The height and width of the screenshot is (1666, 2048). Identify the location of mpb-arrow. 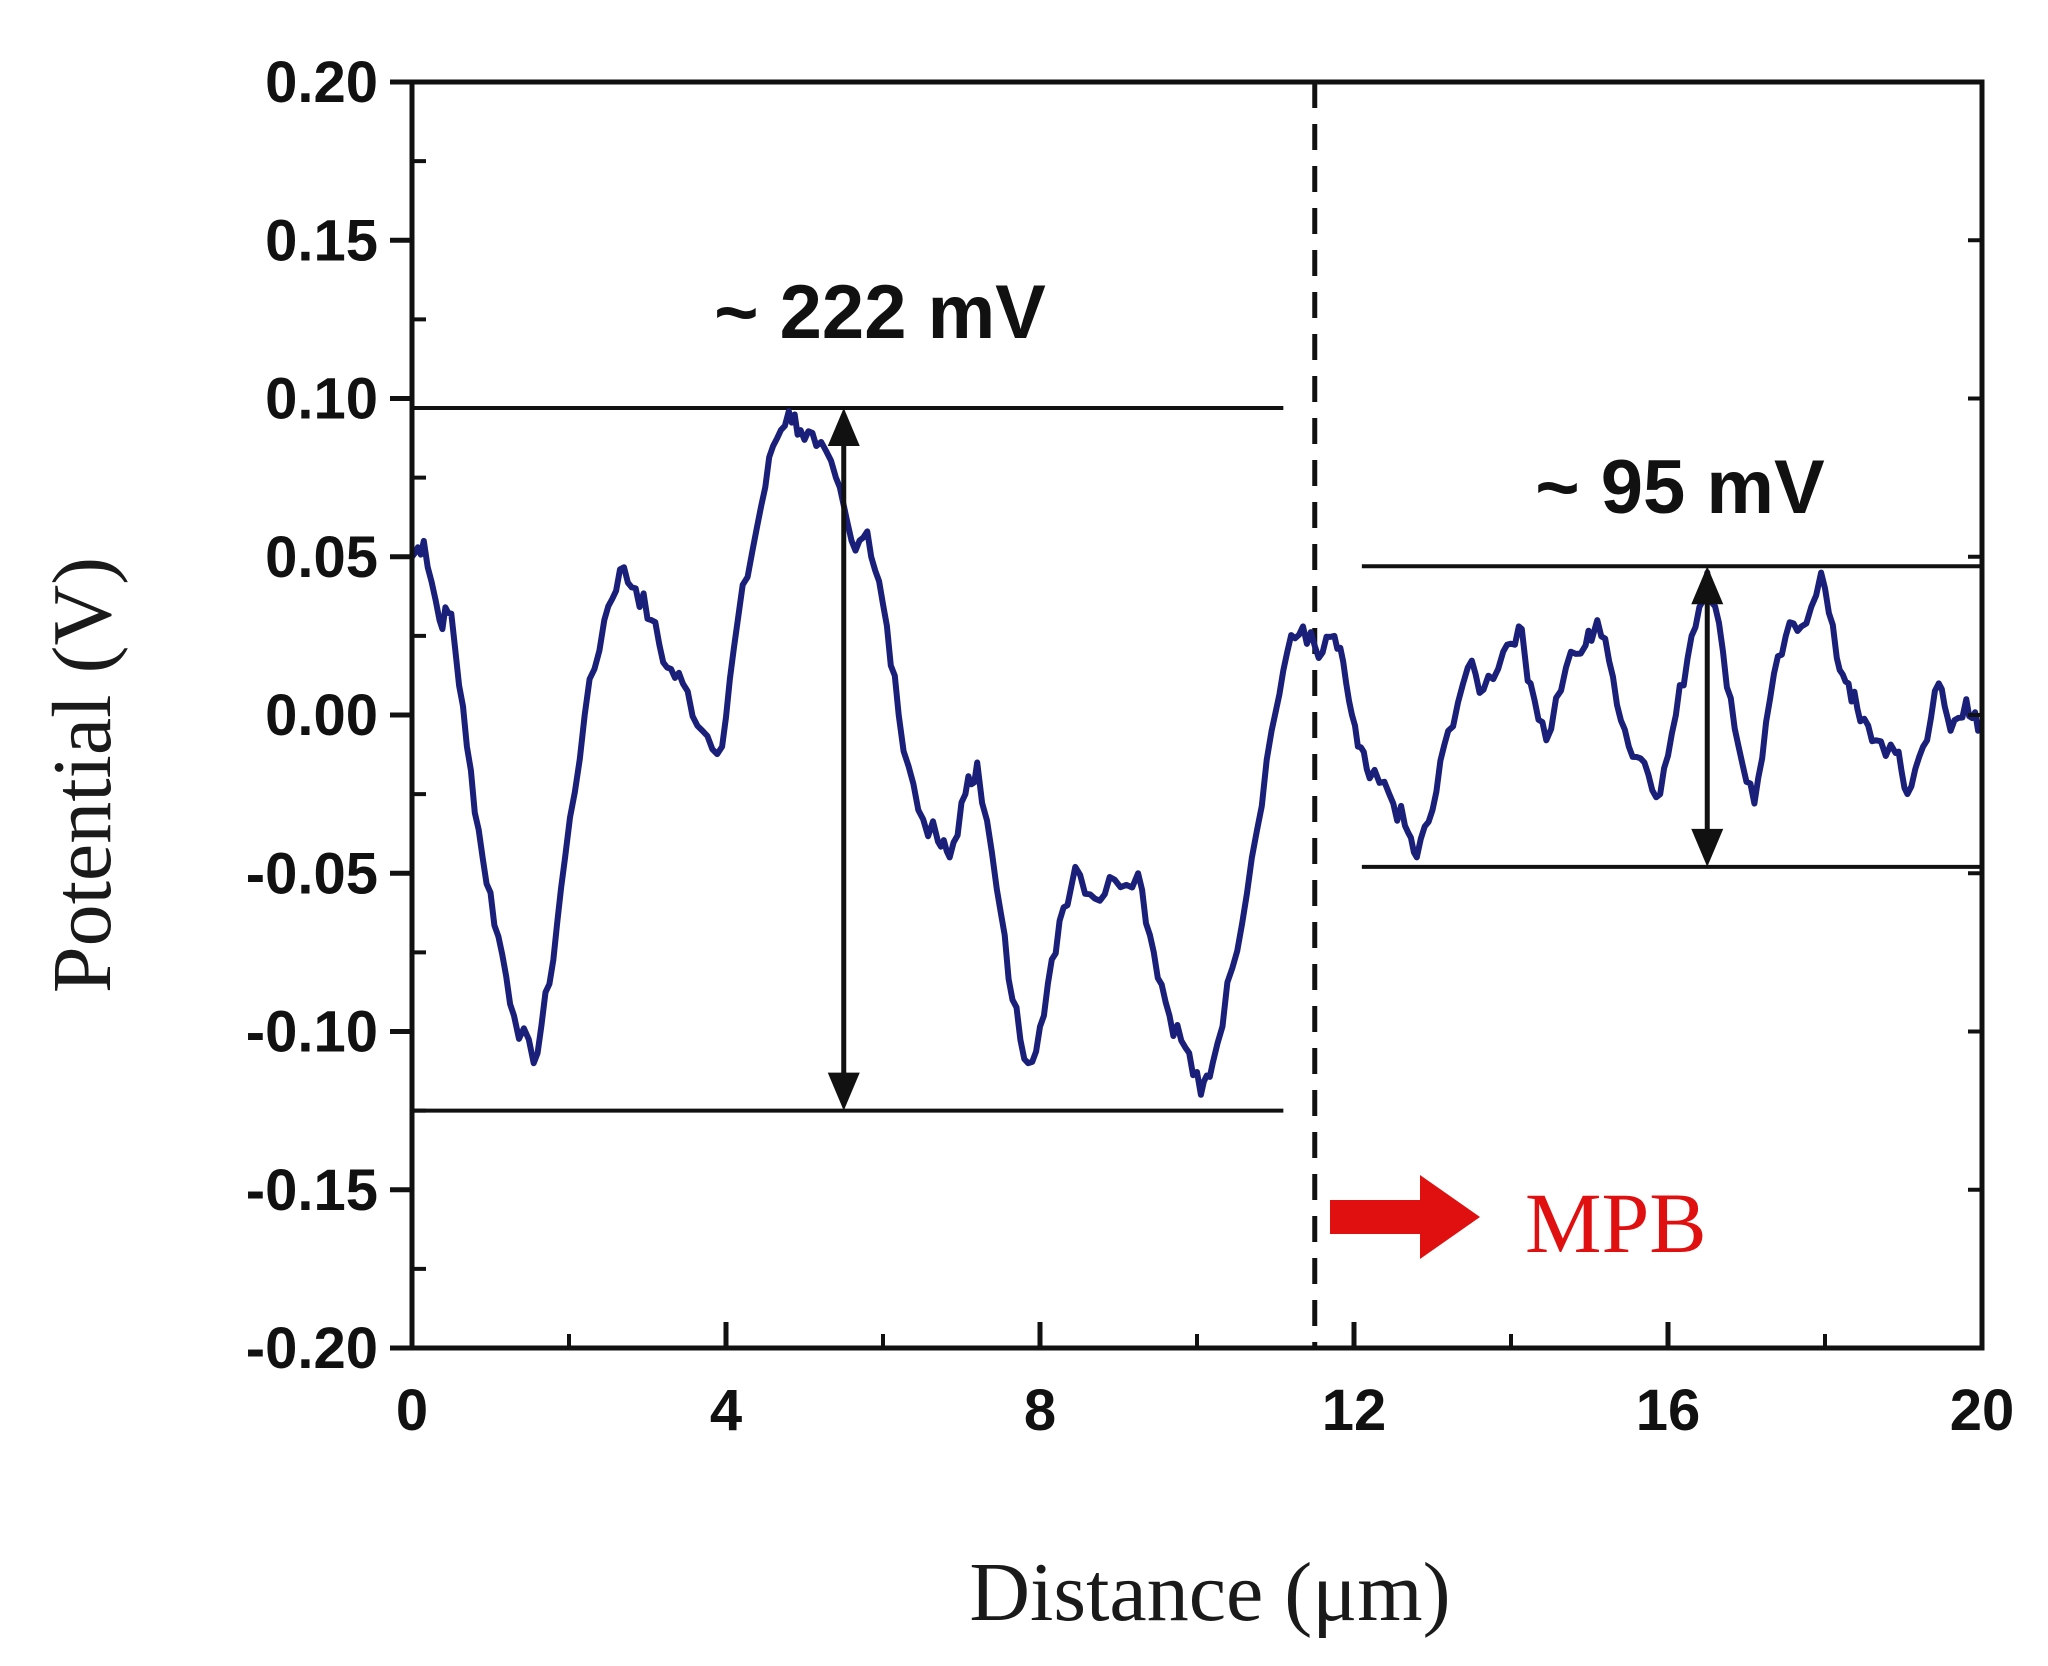
(1405, 1217).